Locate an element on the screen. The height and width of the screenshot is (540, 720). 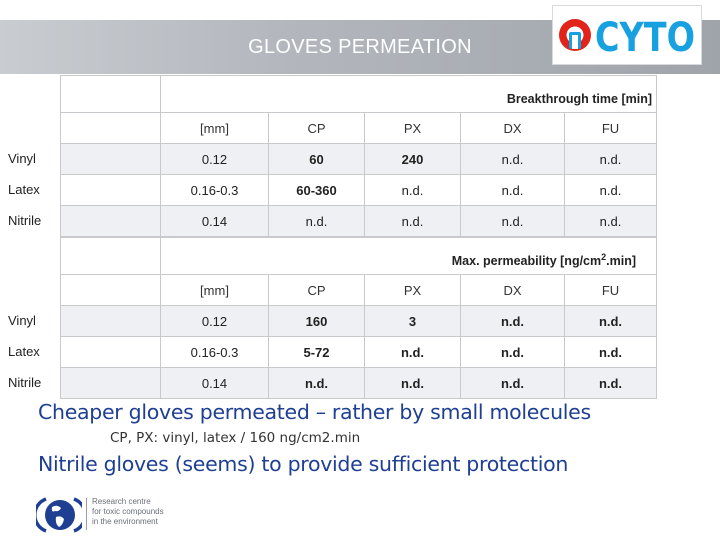
cyto-logo: CYTO is located at coordinates (627, 35).